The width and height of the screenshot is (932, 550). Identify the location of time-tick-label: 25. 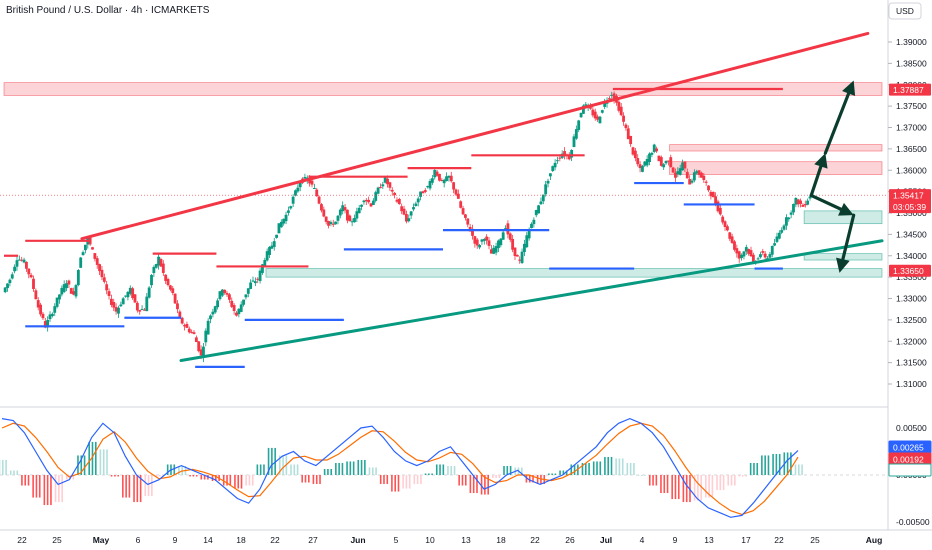
(57, 540).